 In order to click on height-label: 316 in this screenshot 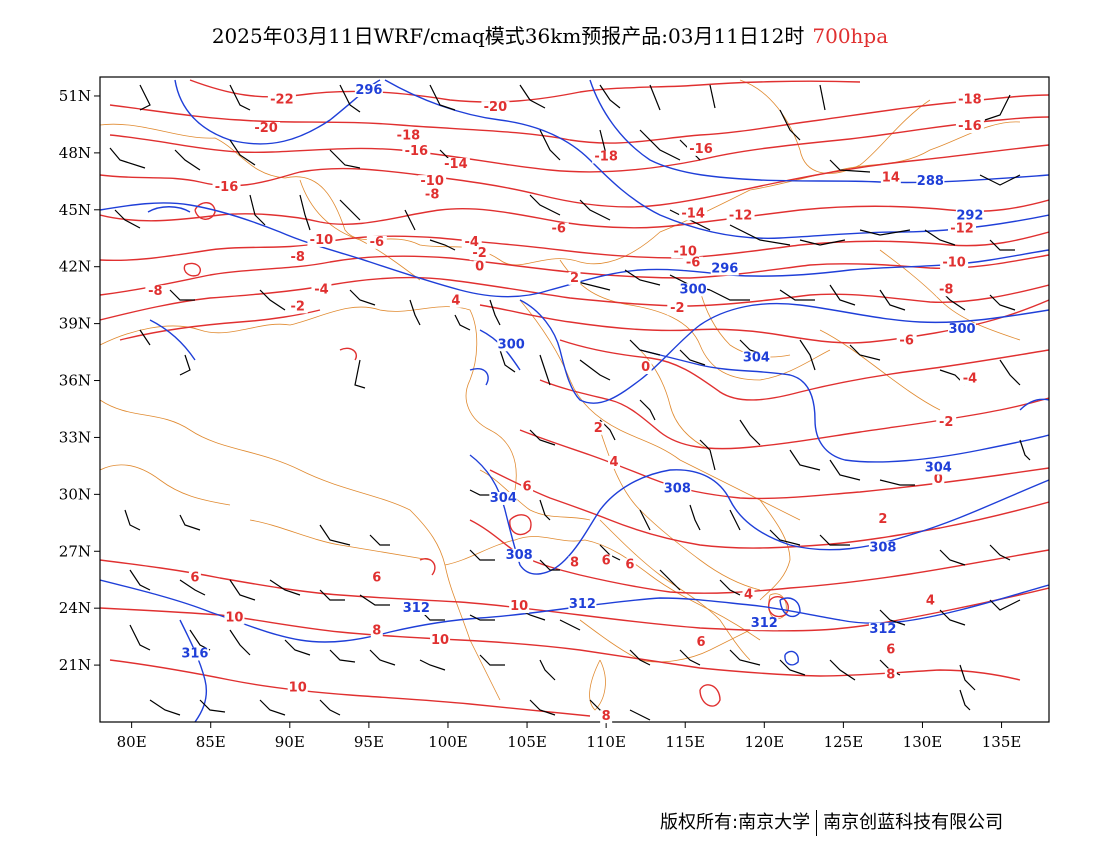, I will do `click(194, 654)`.